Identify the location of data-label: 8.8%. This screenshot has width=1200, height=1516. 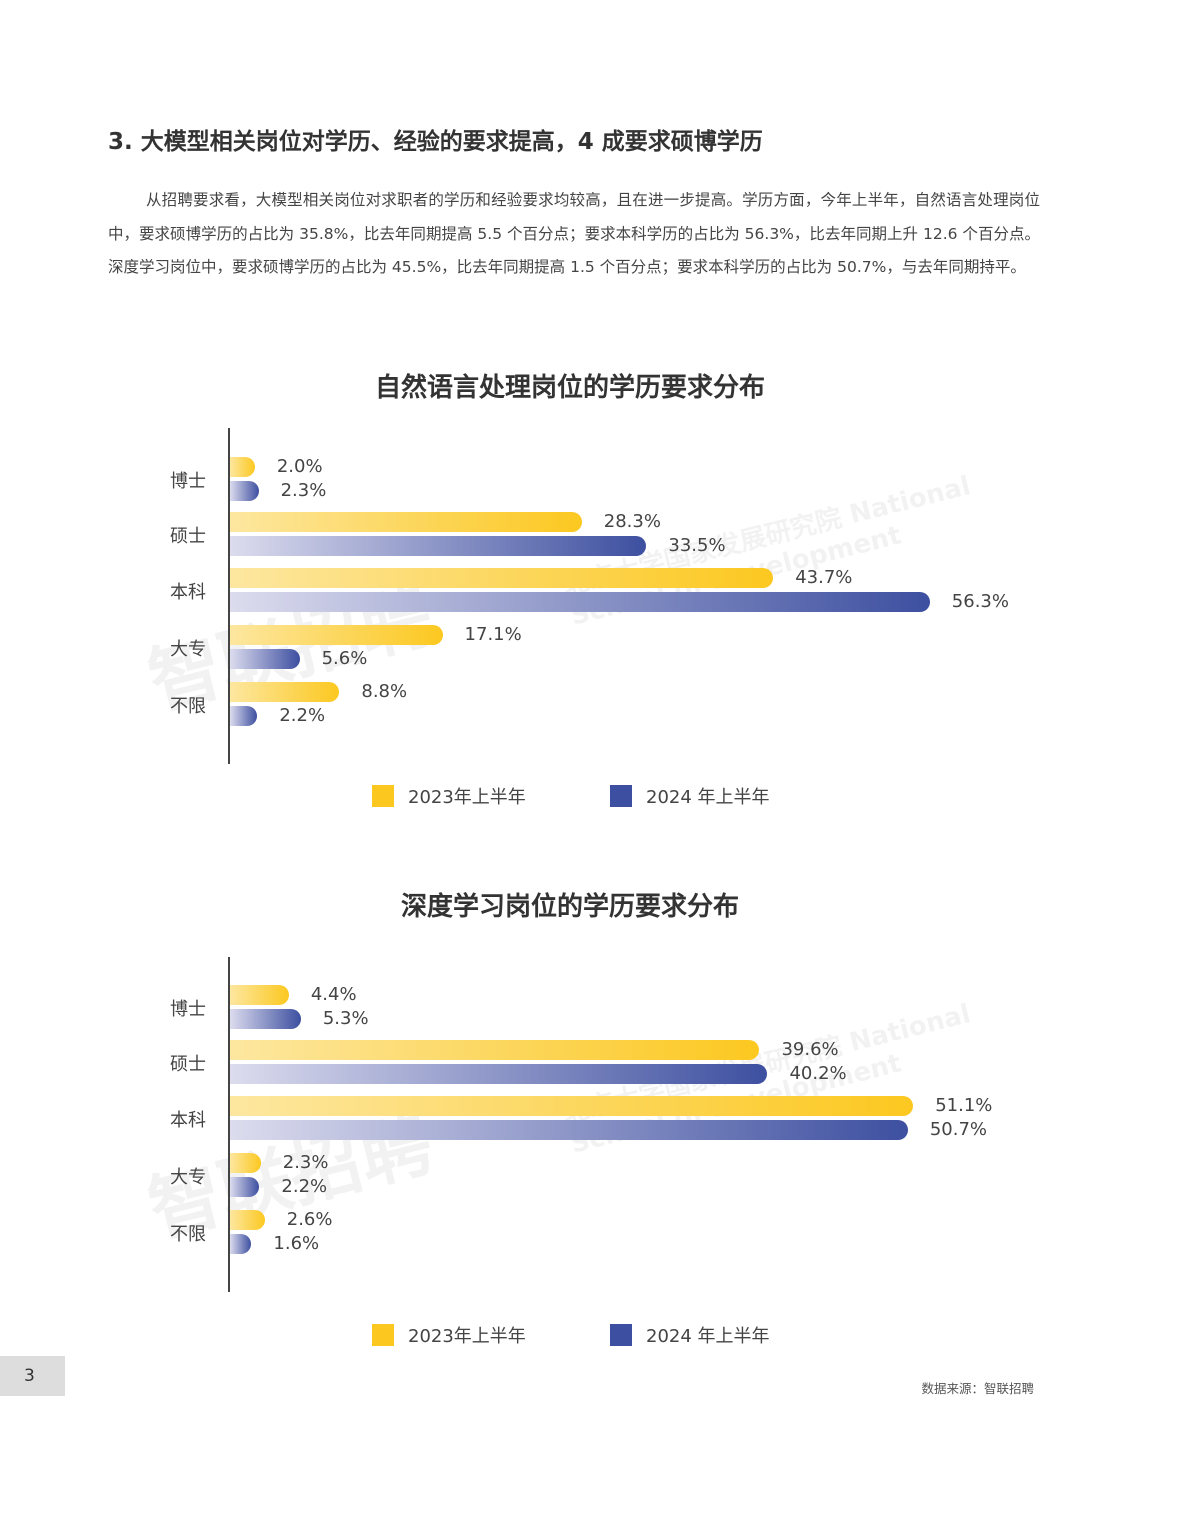
(384, 691).